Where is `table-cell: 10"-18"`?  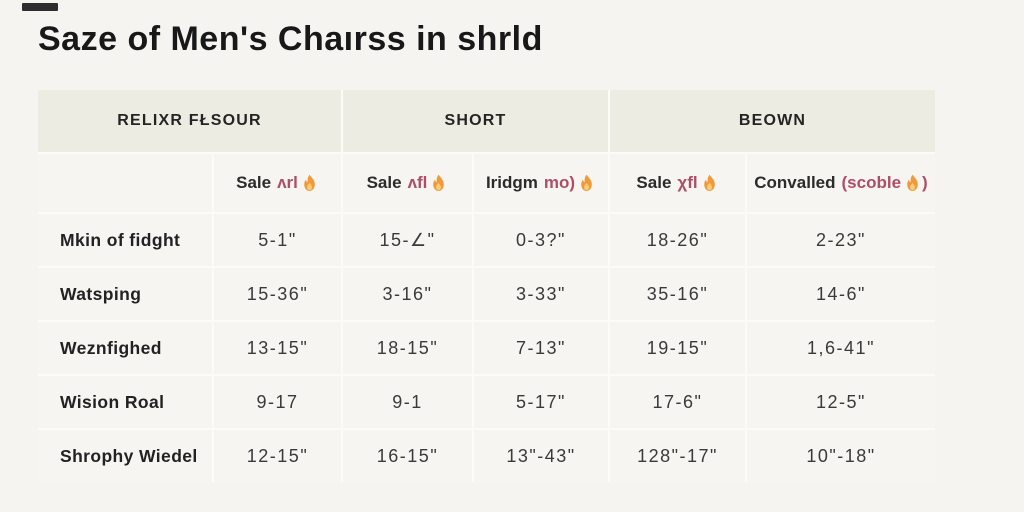
table-cell: 10"-18" is located at coordinates (841, 456).